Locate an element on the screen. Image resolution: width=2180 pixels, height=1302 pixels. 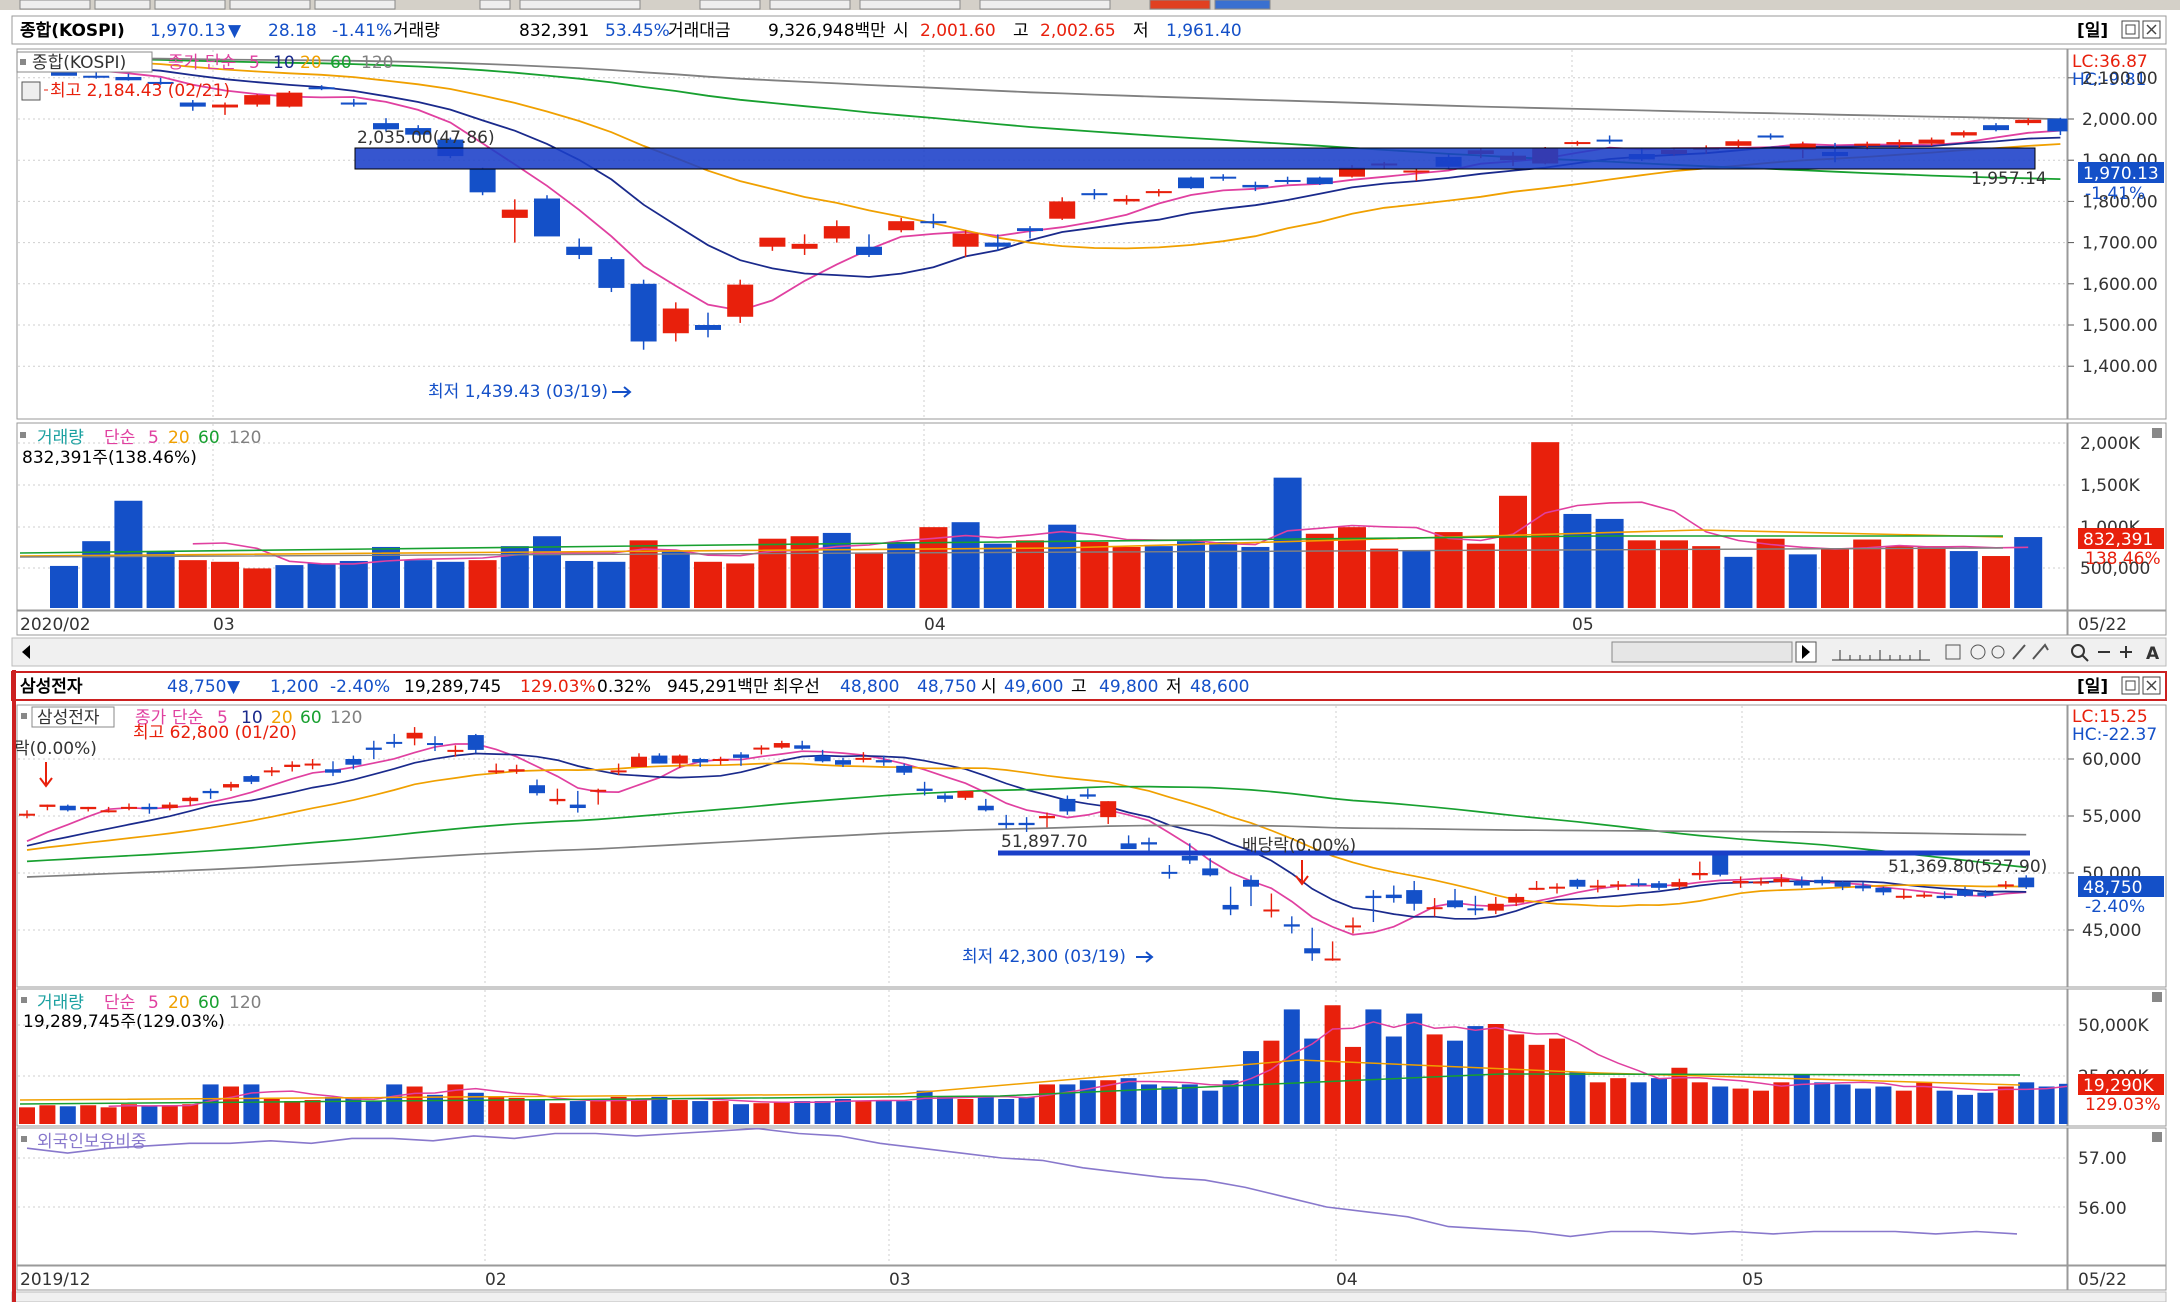
price-axis-label: 45,000 is located at coordinates (2111, 931).